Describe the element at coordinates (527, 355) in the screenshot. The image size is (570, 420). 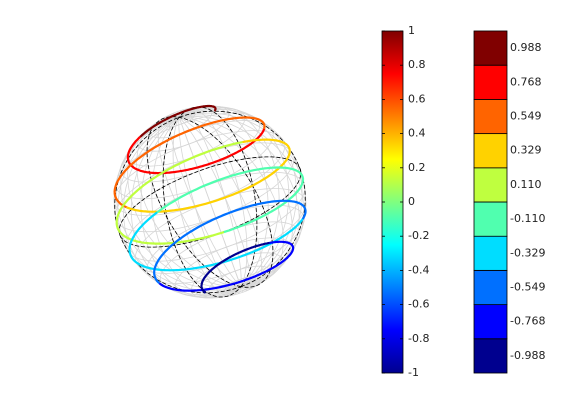
I see `tick-label: -0.988` at that location.